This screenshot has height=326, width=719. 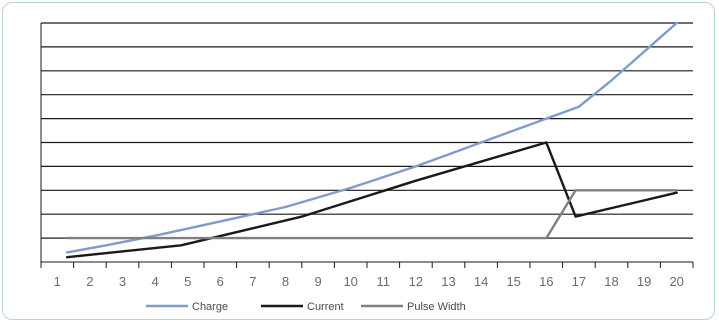 What do you see at coordinates (350, 281) in the screenshot?
I see `x-tick-label: 10` at bounding box center [350, 281].